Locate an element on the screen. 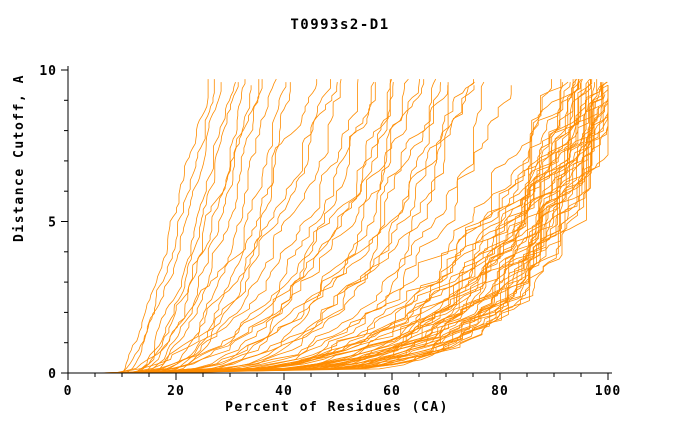 The image size is (680, 440). y-tick-label: 5 is located at coordinates (52, 223).